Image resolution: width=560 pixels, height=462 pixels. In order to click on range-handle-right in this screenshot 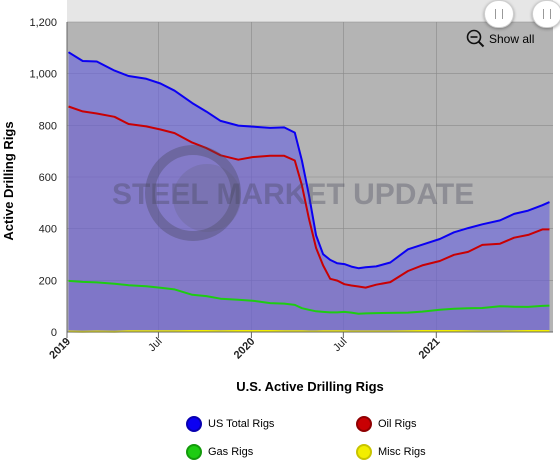, I will do `click(546, 14)`.